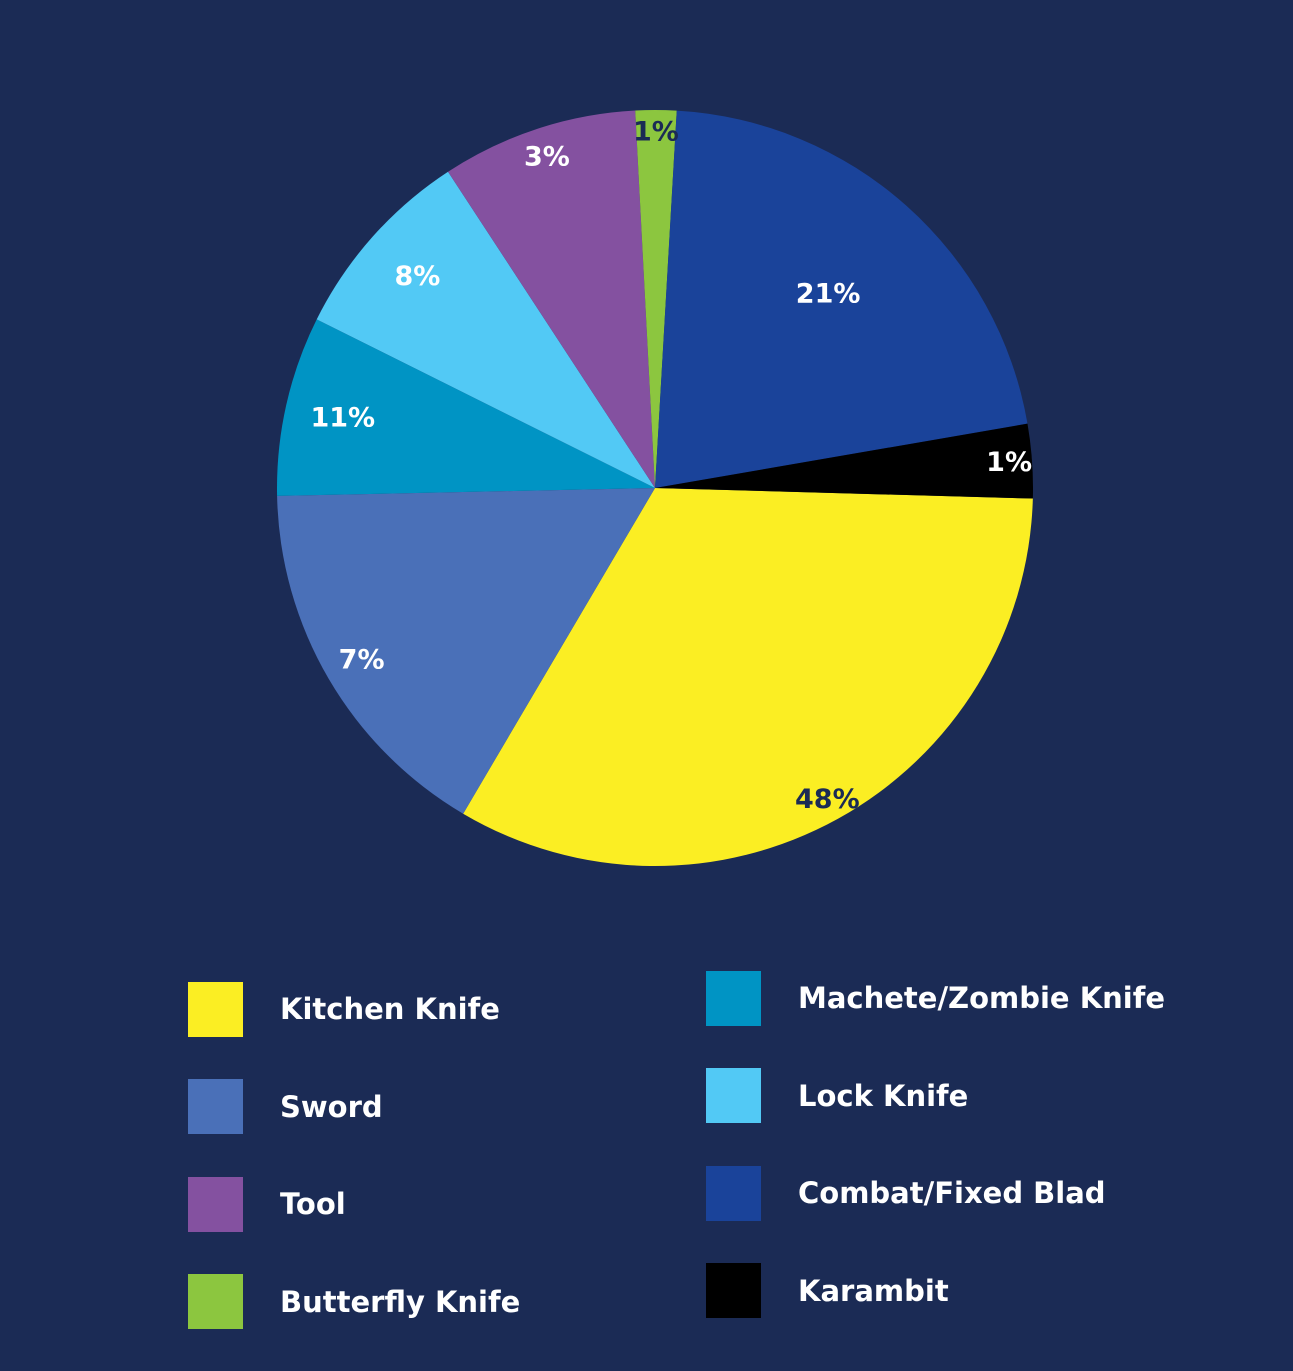 Image resolution: width=1293 pixels, height=1371 pixels. I want to click on pie-slice-kitchen-knife, so click(748, 677).